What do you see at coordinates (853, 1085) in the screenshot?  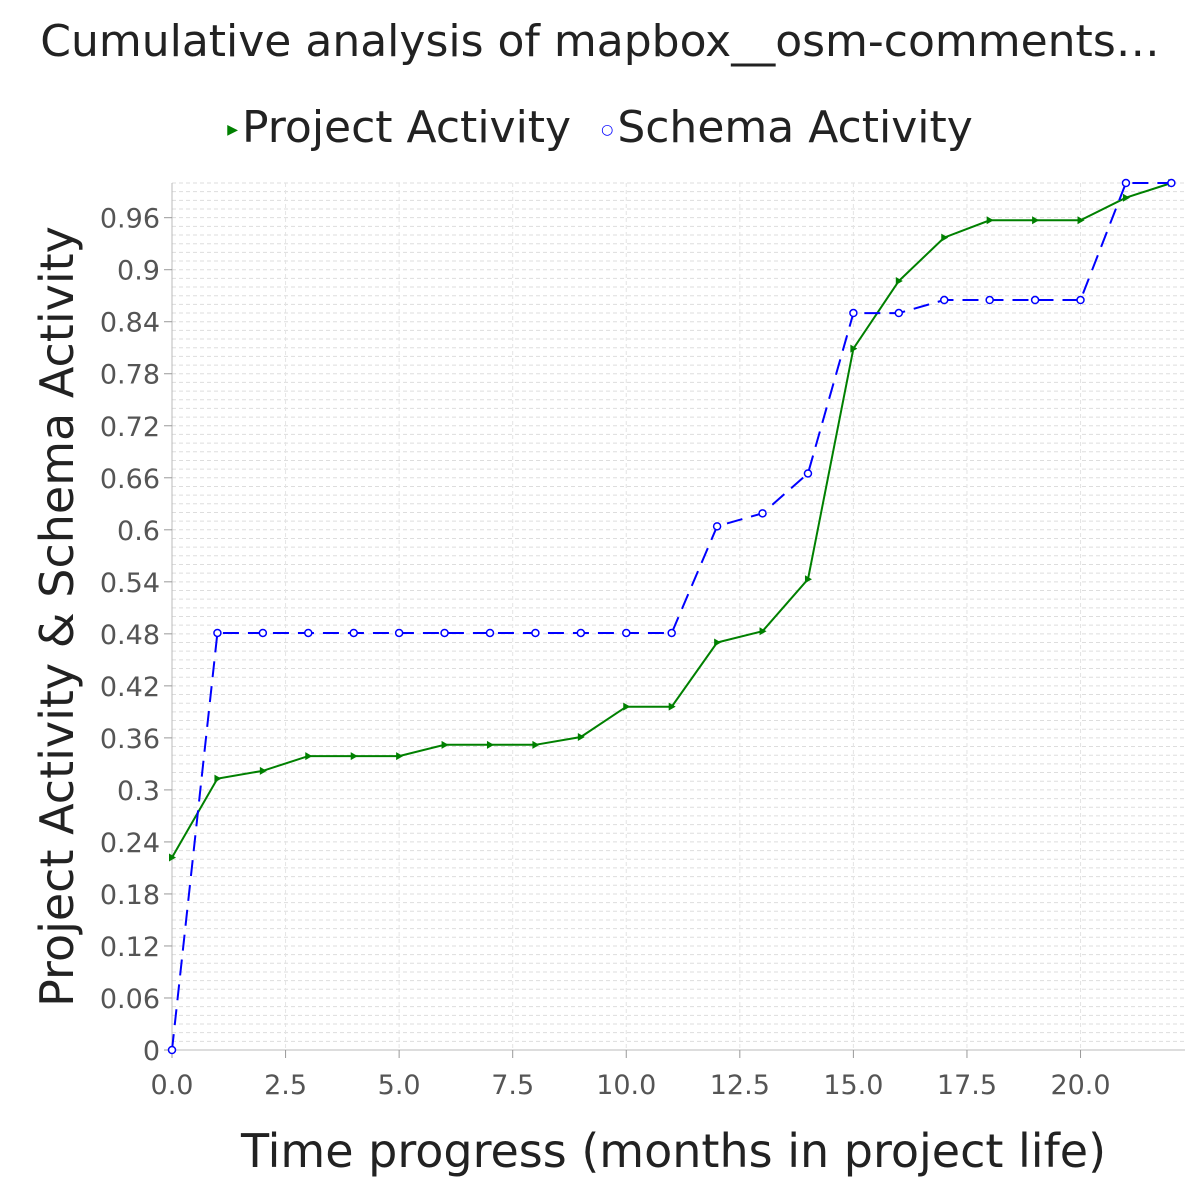 I see `x-tick-label: 15.0` at bounding box center [853, 1085].